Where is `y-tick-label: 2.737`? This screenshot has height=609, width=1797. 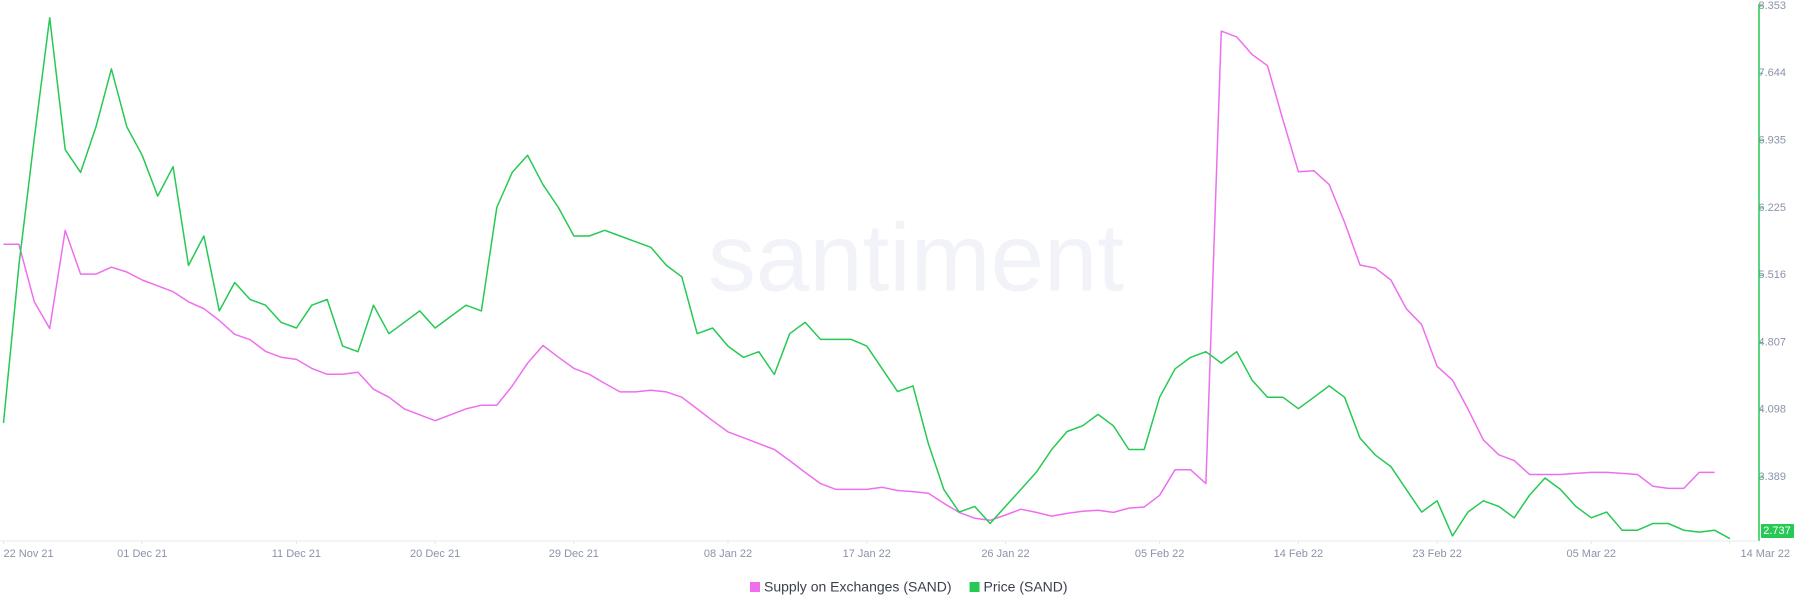 y-tick-label: 2.737 is located at coordinates (1777, 531).